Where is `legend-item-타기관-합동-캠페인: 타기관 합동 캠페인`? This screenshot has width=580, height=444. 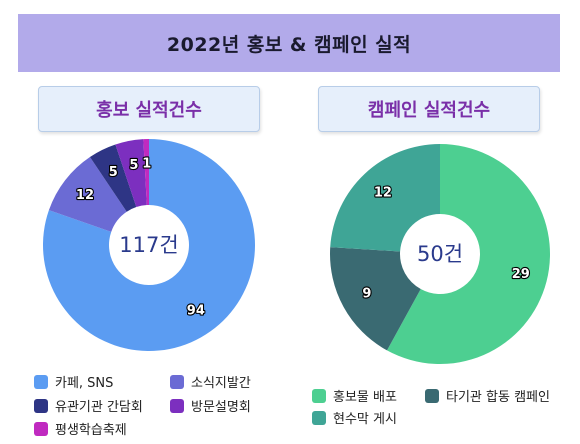
legend-item-타기관-합동-캠페인: 타기관 합동 캠페인 is located at coordinates (487, 395).